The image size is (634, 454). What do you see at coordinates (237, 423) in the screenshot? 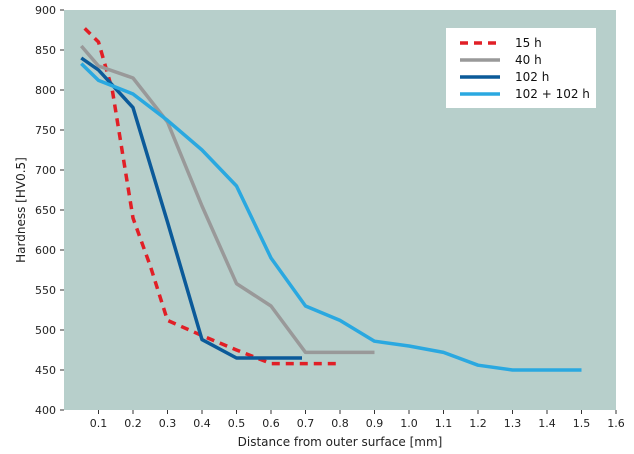
I see `x-tick-label: 0.5` at bounding box center [237, 423].